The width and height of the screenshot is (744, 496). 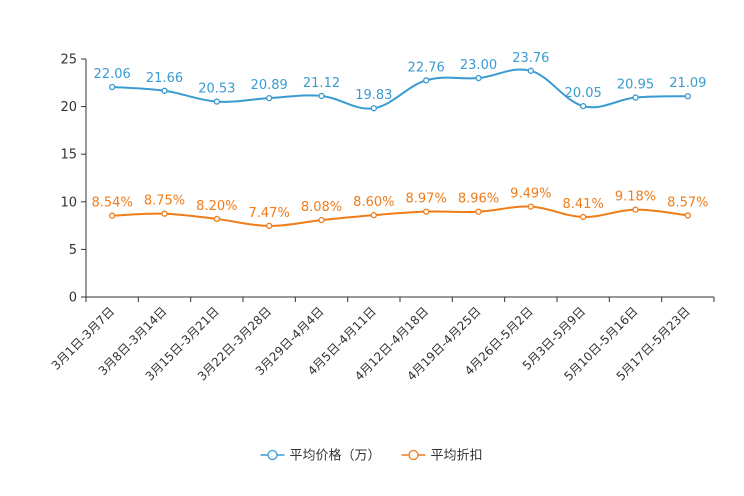 I want to click on y-tick-label: 5, so click(x=73, y=250).